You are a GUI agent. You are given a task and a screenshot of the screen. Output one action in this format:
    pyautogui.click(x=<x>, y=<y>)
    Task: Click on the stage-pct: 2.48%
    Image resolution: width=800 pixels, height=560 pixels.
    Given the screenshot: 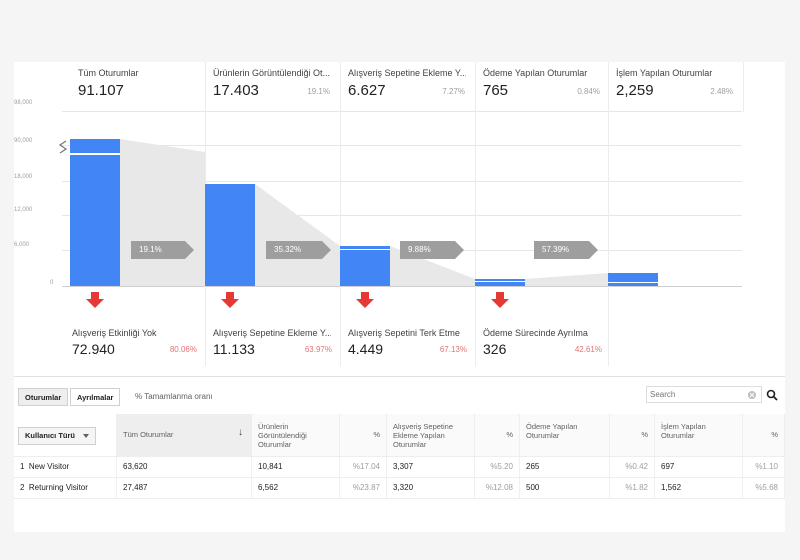 What is the action you would take?
    pyautogui.click(x=721, y=91)
    